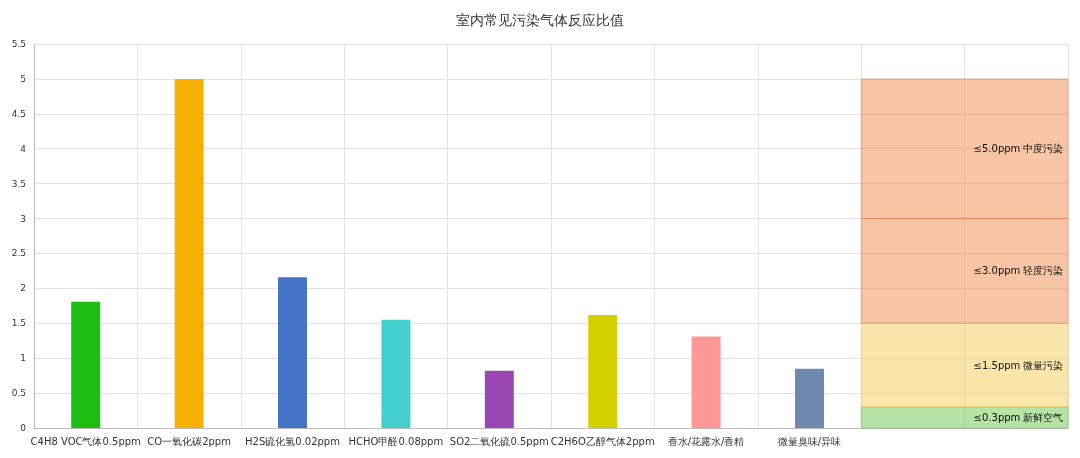 This screenshot has width=1080, height=458. I want to click on x-tick-label: HCHO甲醛0.08ppm, so click(396, 441).